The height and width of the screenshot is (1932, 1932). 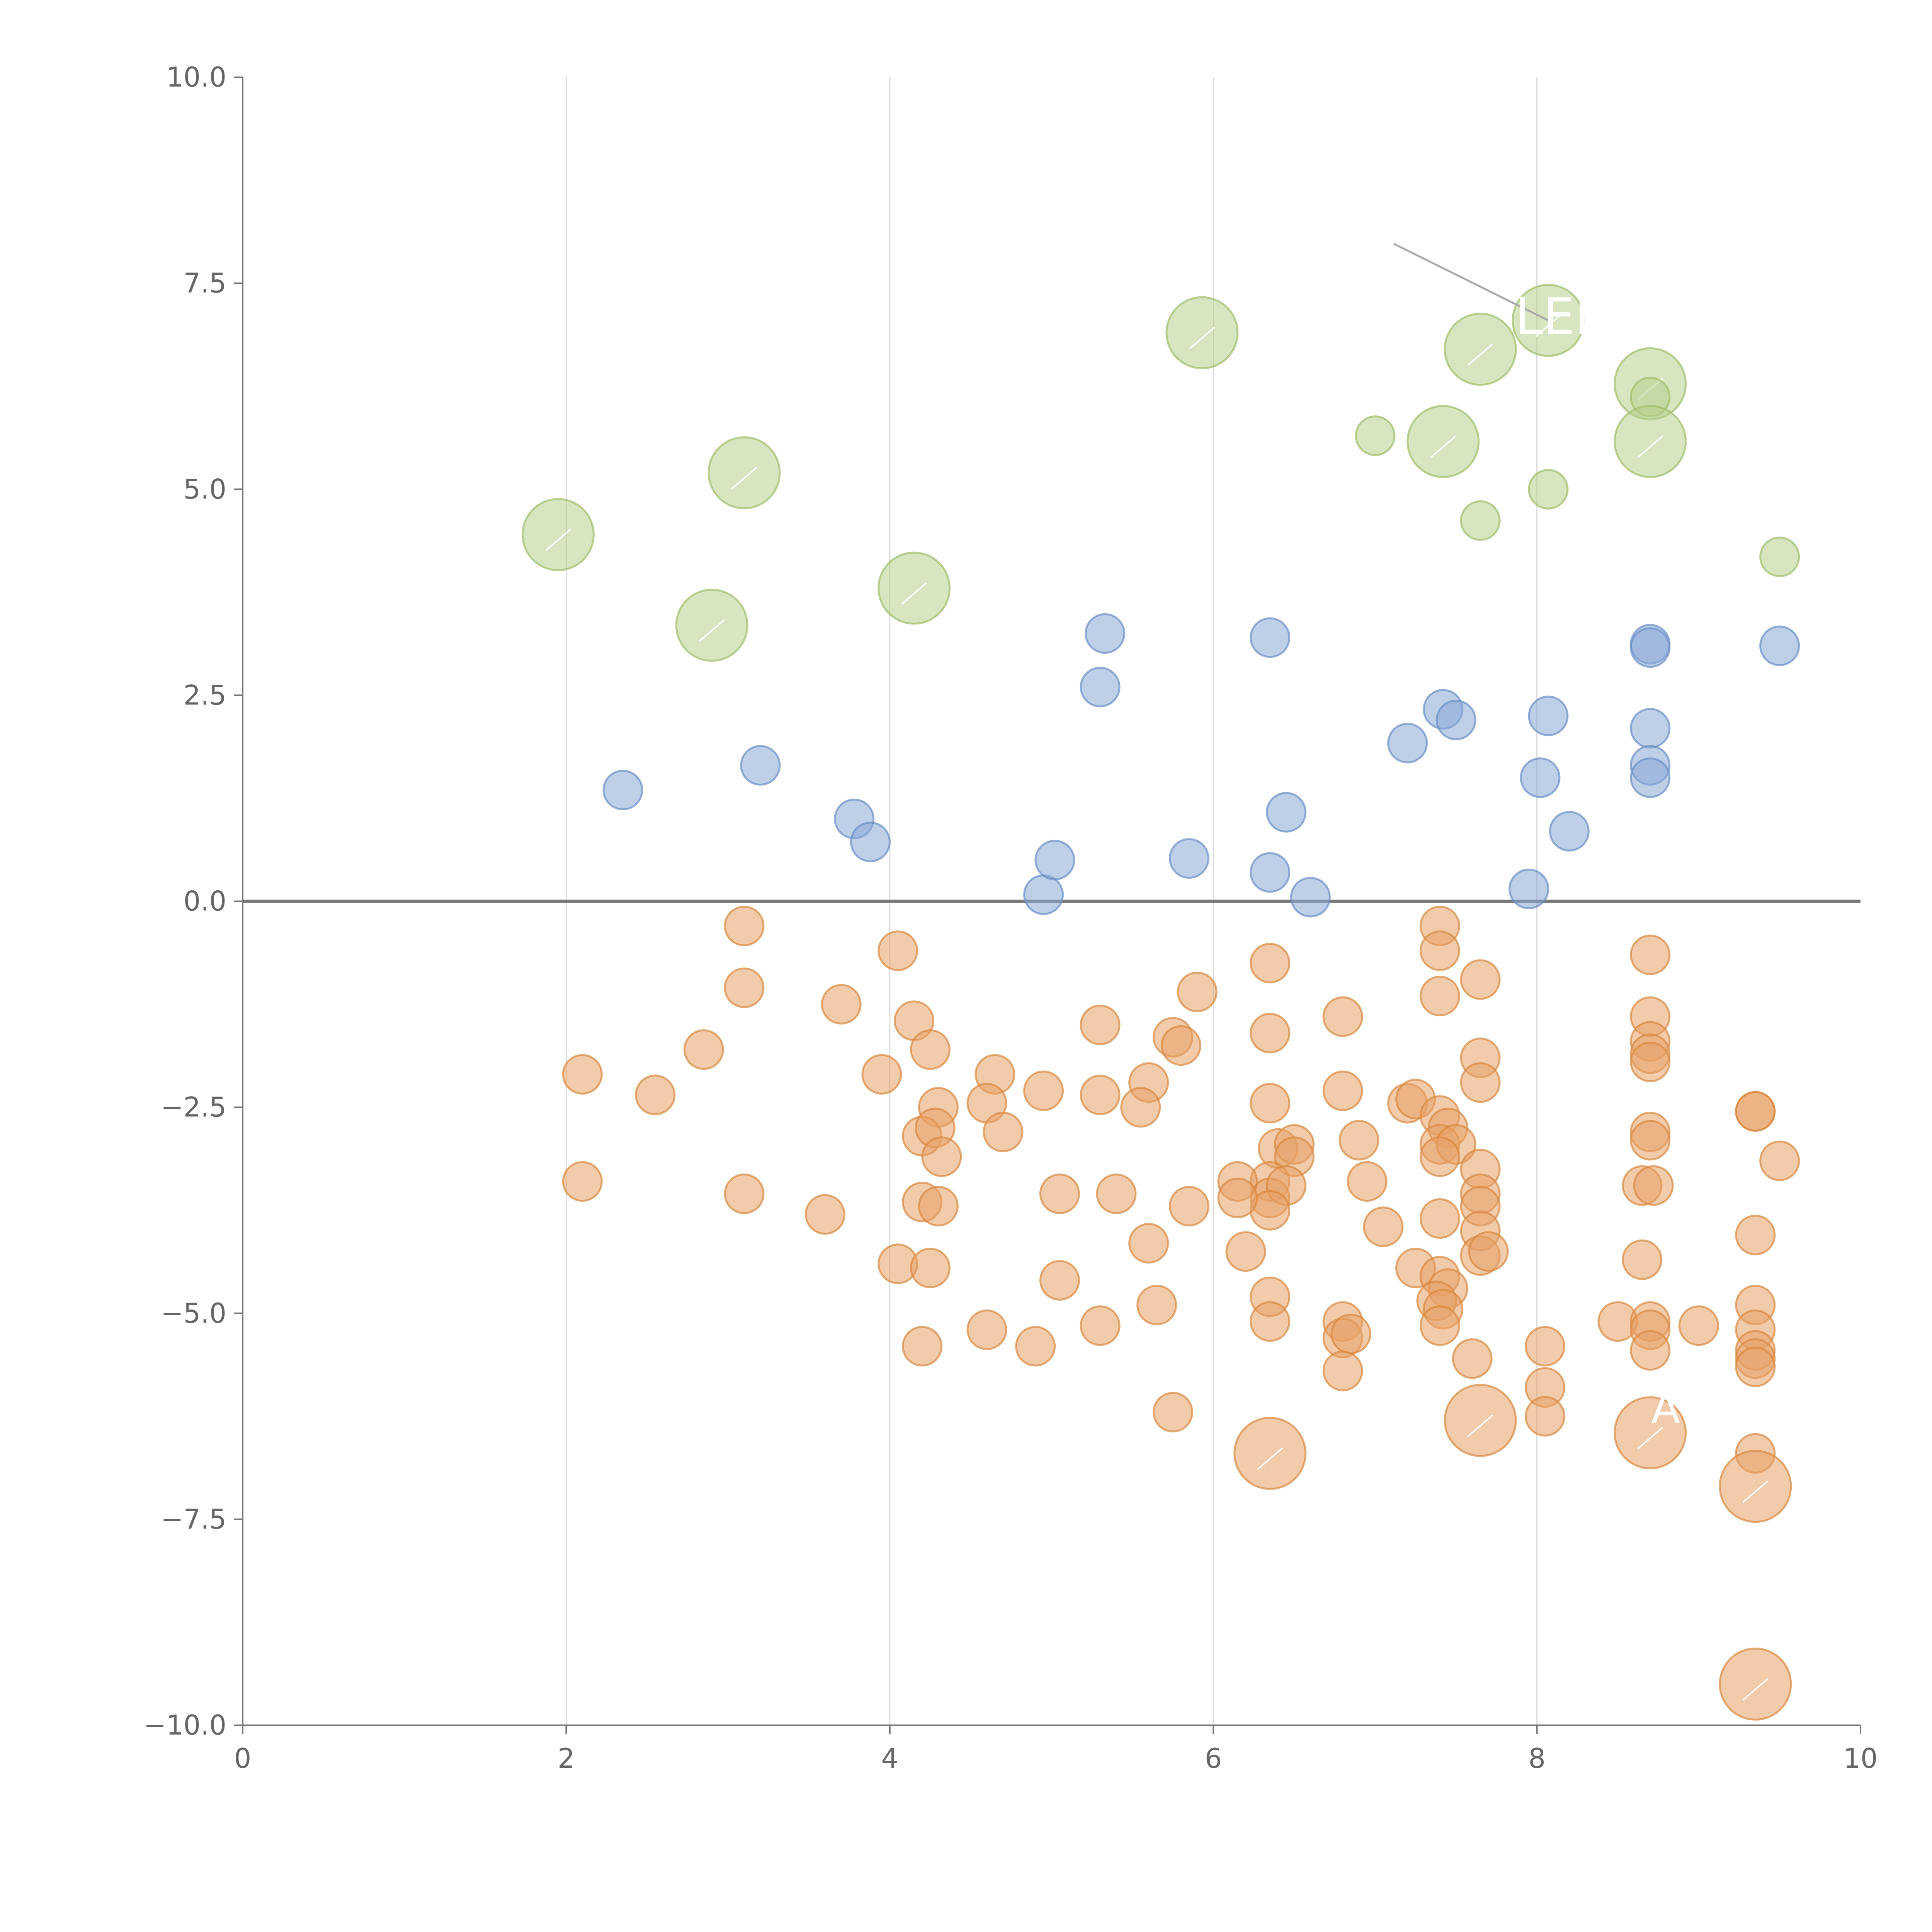 What do you see at coordinates (184, 1725) in the screenshot?
I see `y-tick-label: −10.0` at bounding box center [184, 1725].